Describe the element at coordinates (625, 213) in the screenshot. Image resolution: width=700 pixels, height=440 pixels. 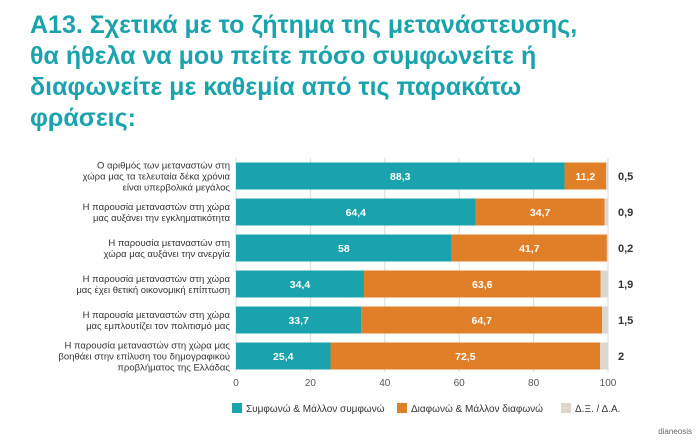
I see `data-label: 0,9` at that location.